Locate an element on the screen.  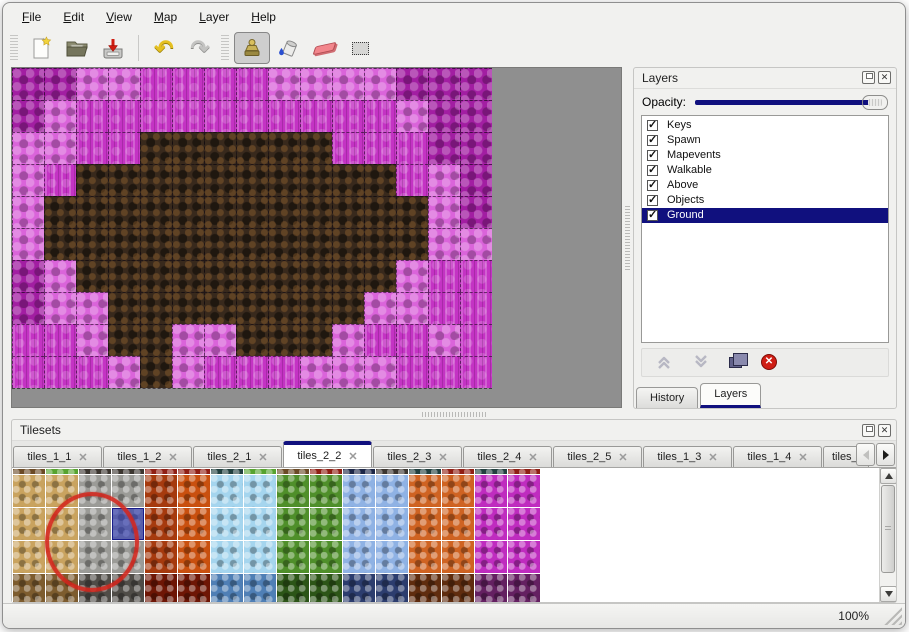
open-map-button is located at coordinates (77, 48).